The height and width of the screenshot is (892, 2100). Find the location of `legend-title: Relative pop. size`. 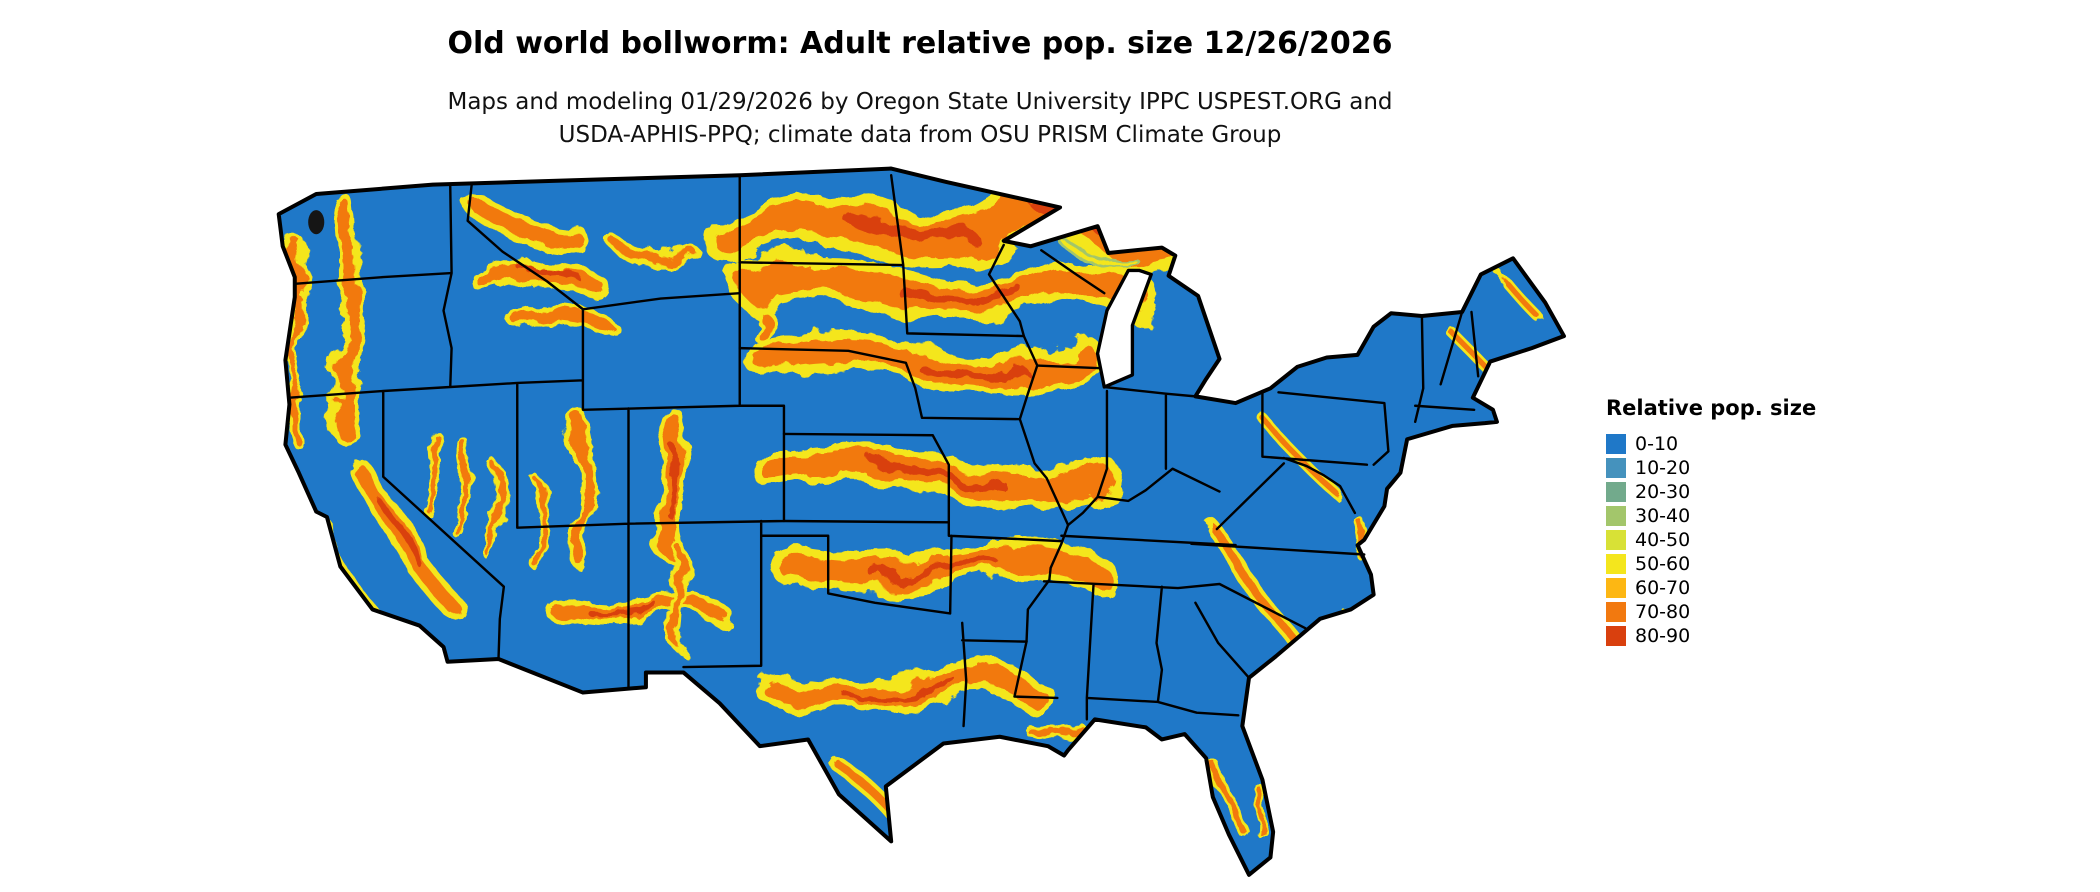

legend-title: Relative pop. size is located at coordinates (1711, 408).